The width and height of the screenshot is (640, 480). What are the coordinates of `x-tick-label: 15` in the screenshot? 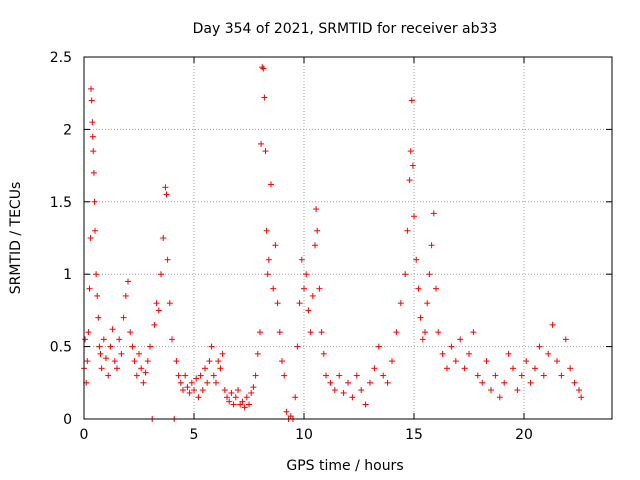 It's located at (414, 435).